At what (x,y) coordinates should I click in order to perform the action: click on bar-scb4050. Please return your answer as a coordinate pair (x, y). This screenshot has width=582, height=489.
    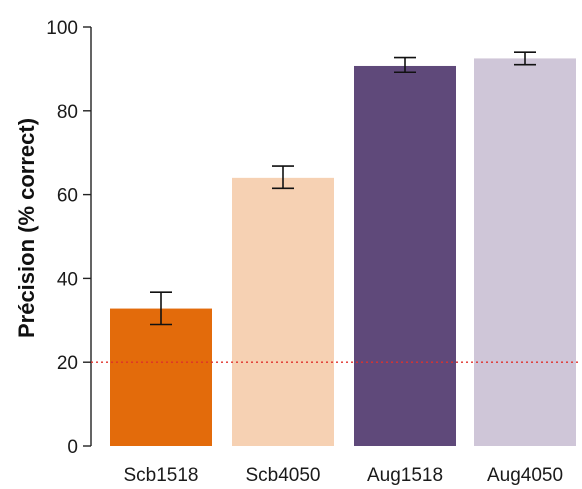
    Looking at the image, I should click on (283, 311).